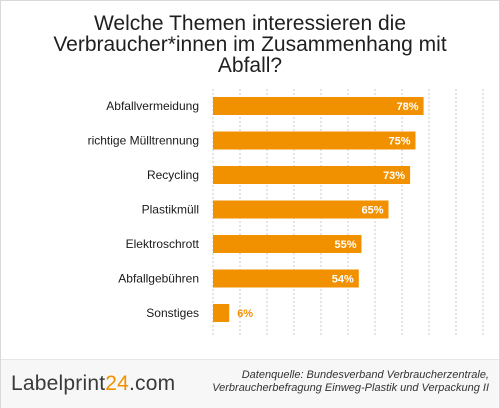 This screenshot has width=500, height=408. I want to click on value-label: 73%, so click(394, 176).